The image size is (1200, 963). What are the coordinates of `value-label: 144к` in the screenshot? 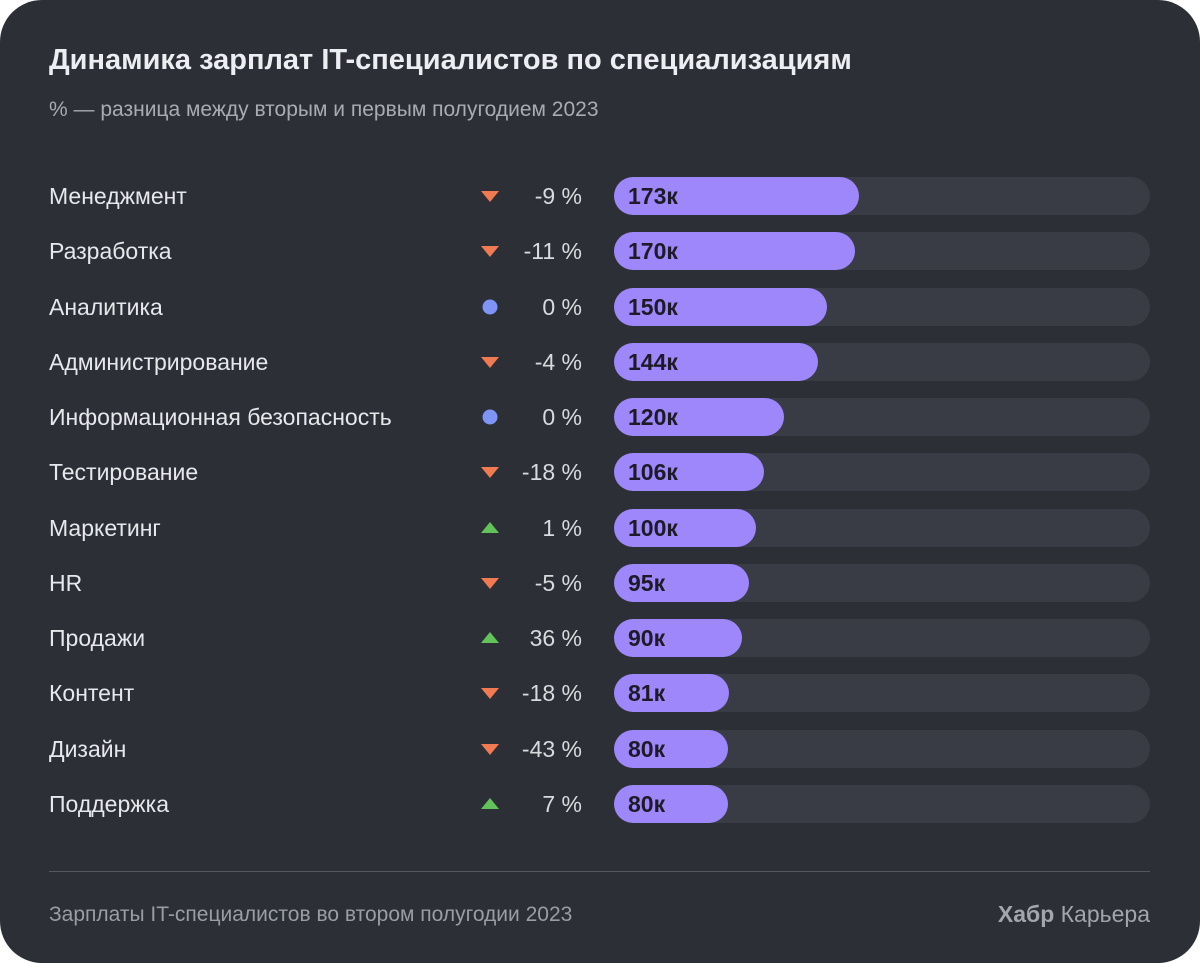 It's located at (653, 361).